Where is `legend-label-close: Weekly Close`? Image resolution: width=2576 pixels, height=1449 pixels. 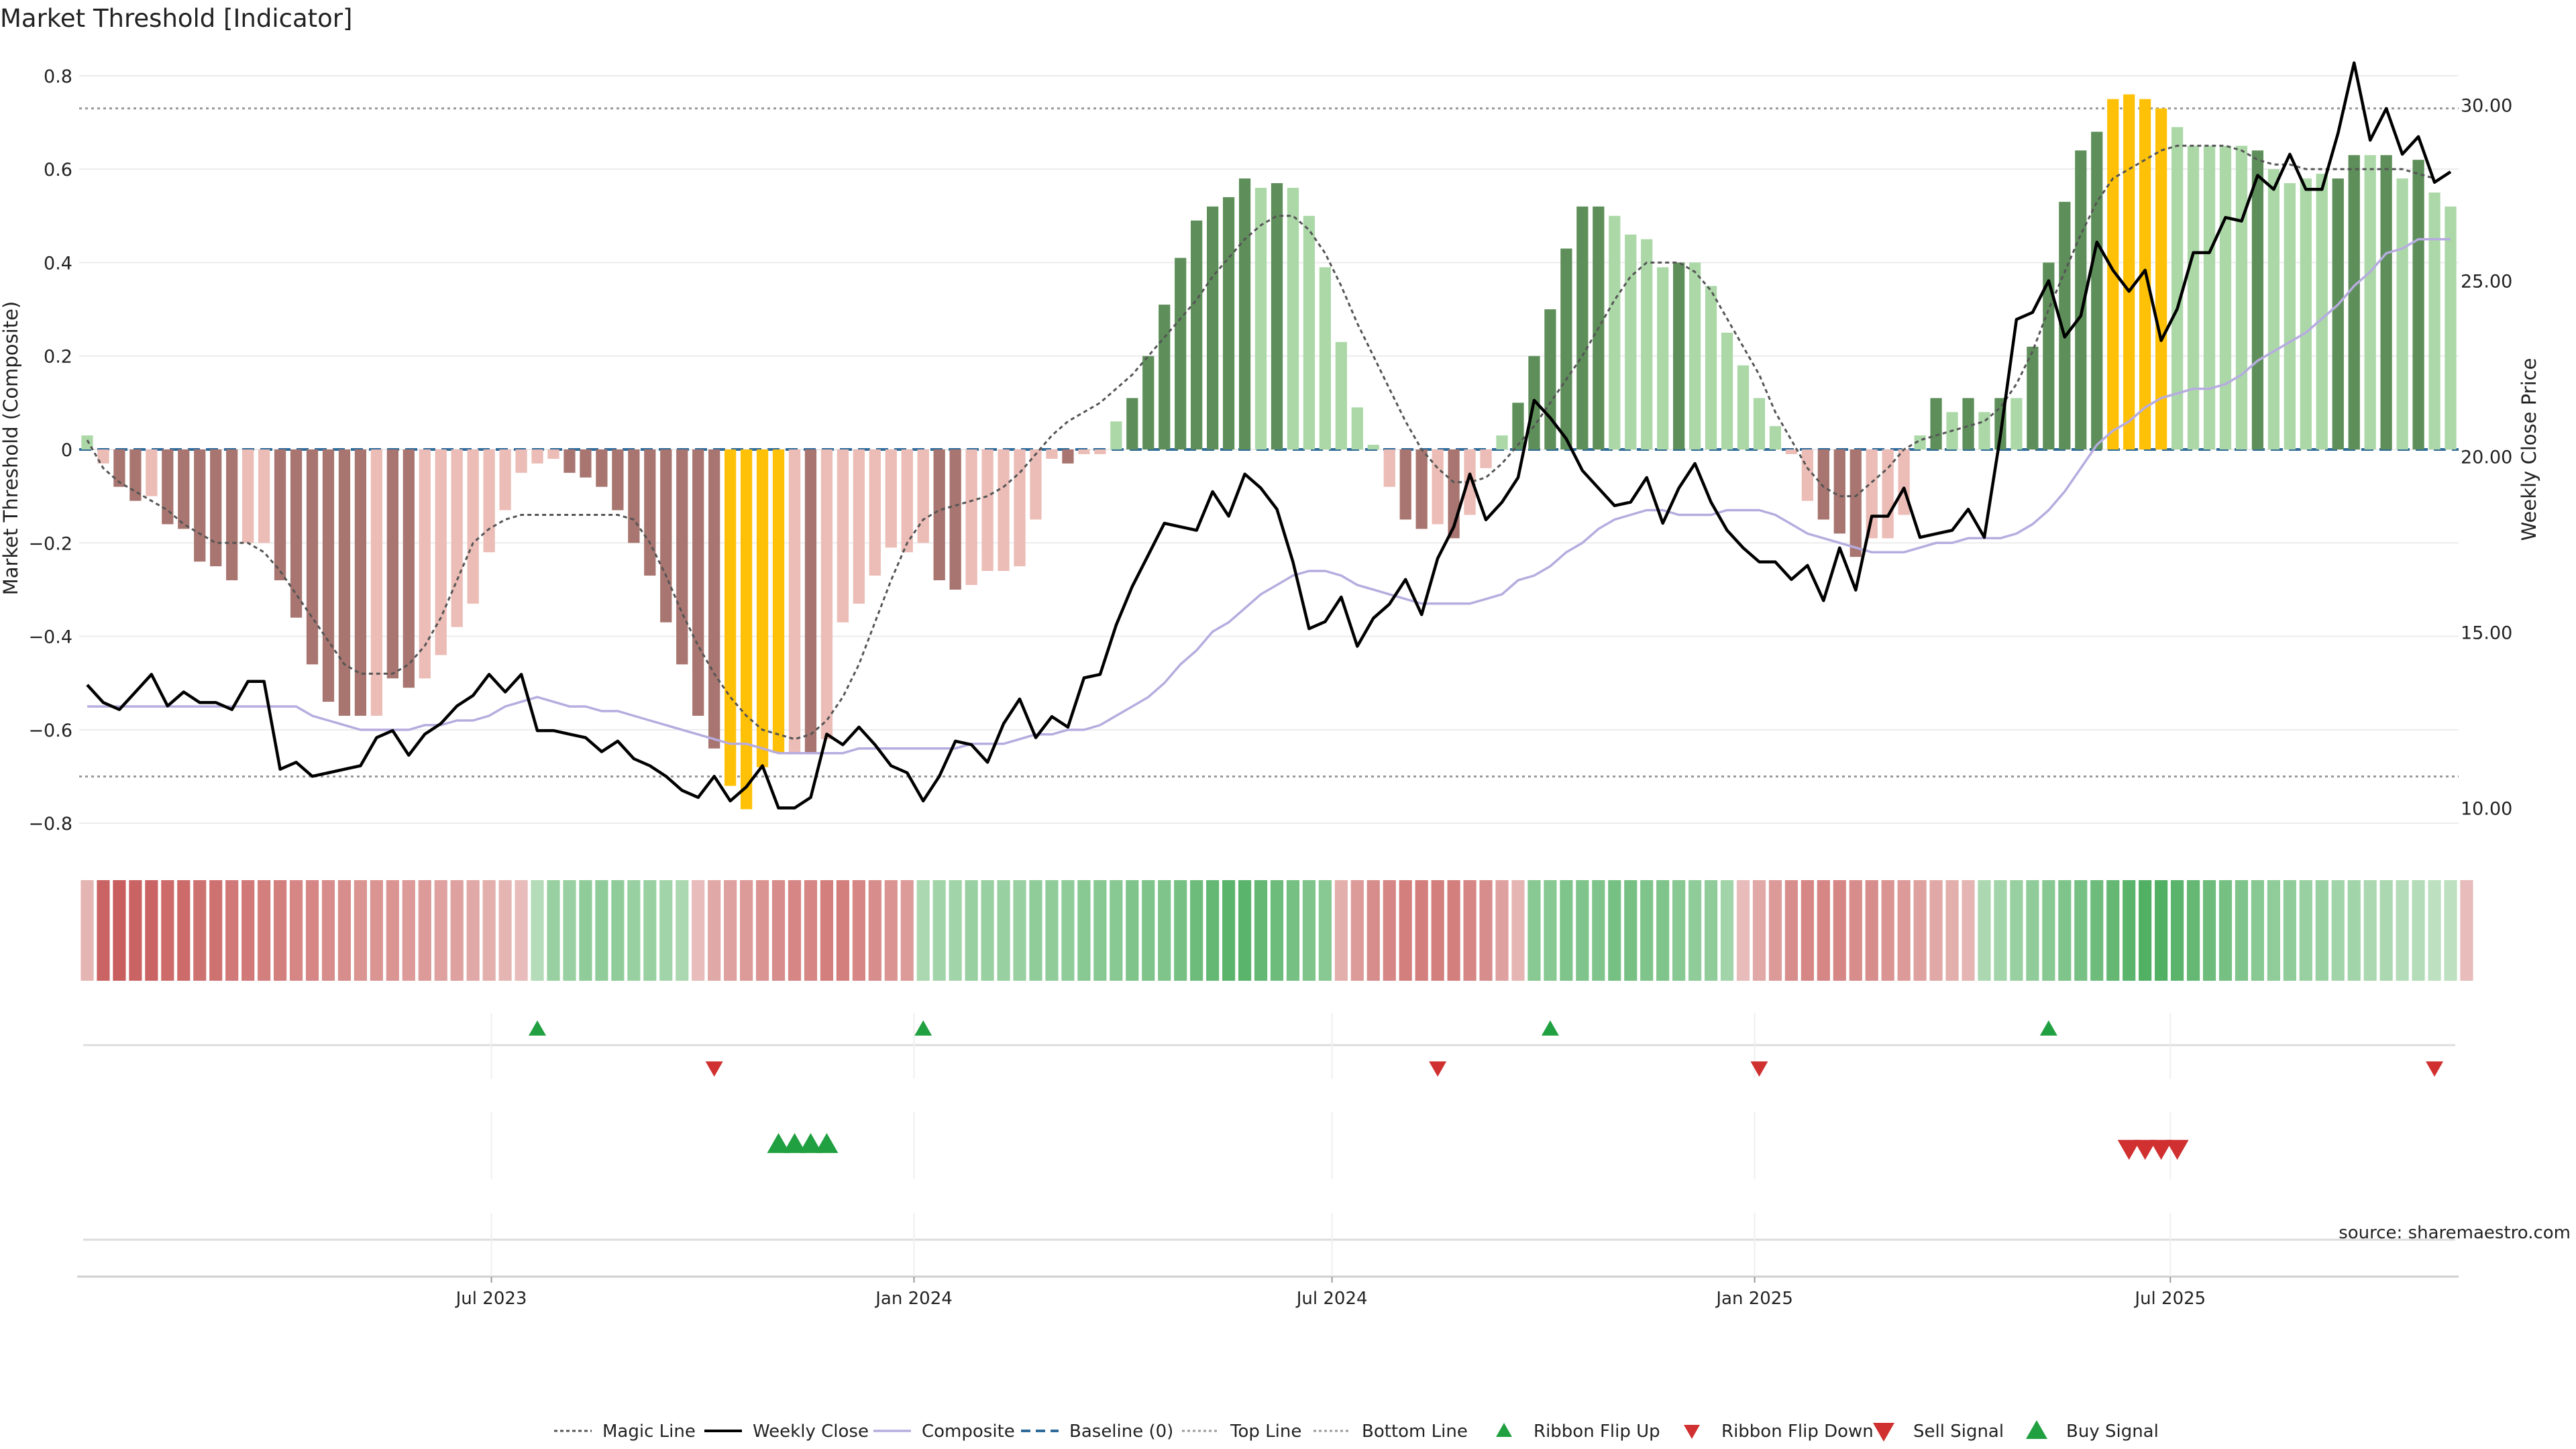
legend-label-close: Weekly Close is located at coordinates (811, 1431).